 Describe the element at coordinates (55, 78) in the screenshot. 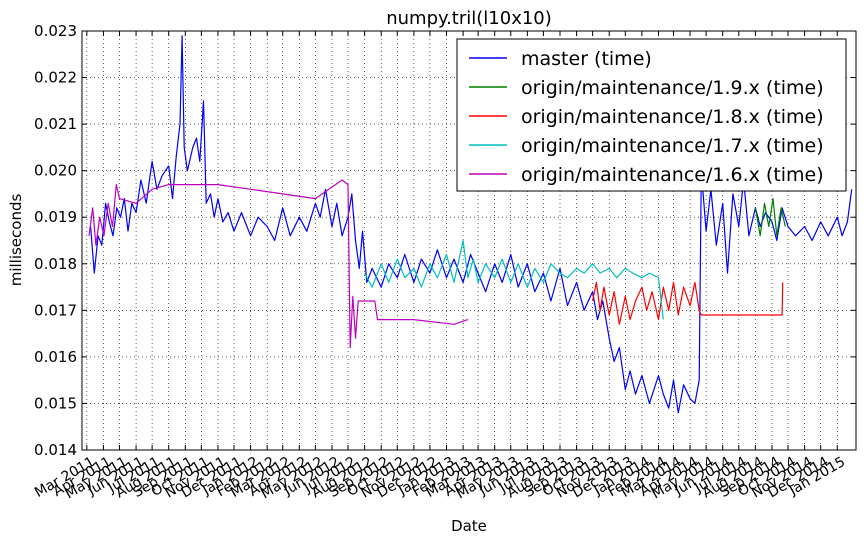

I see `y-tick-label: 0.022` at that location.